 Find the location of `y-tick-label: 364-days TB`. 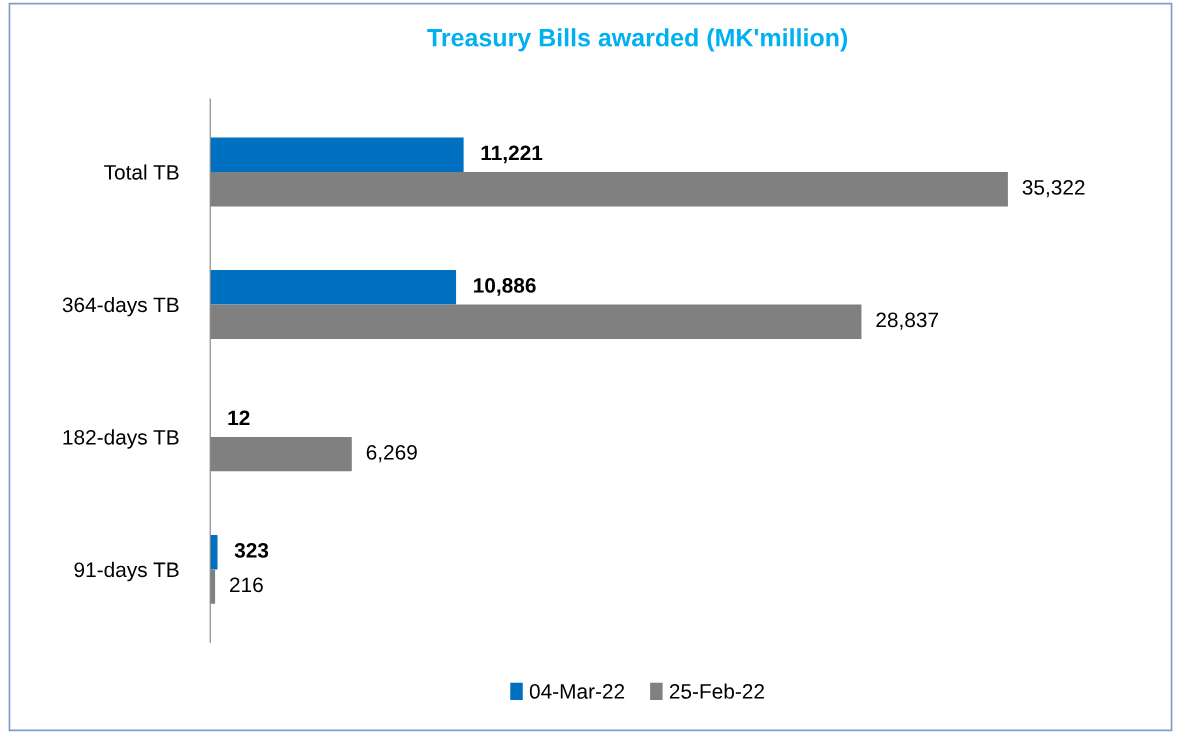

y-tick-label: 364-days TB is located at coordinates (120, 306).